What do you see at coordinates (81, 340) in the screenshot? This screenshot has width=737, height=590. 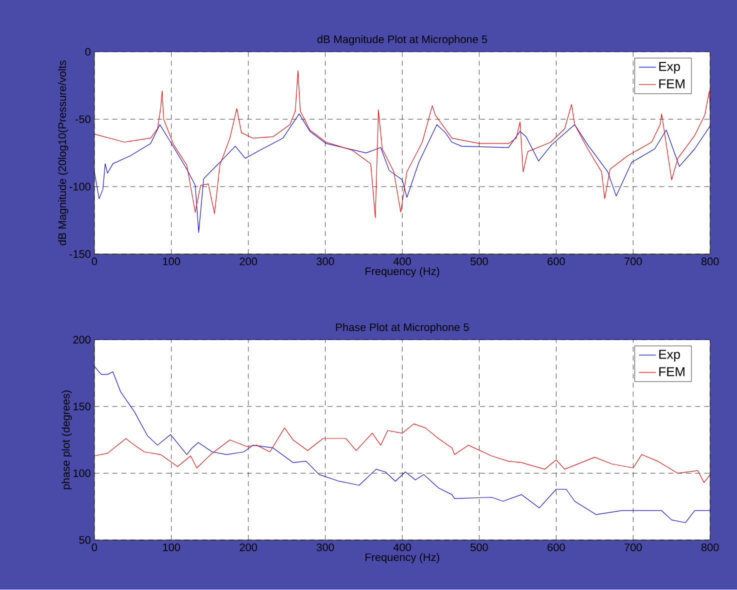 I see `y-tick-label: 200` at bounding box center [81, 340].